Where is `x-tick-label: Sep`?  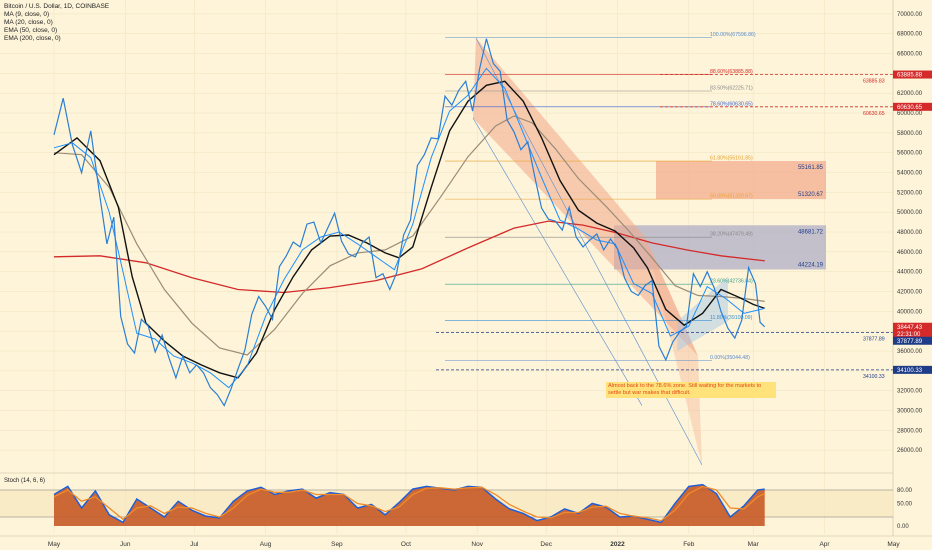
x-tick-label: Sep is located at coordinates (337, 544).